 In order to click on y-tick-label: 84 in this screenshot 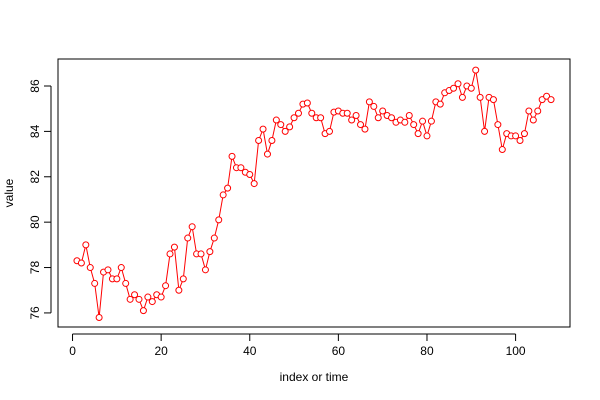, I will do `click(35, 131)`.